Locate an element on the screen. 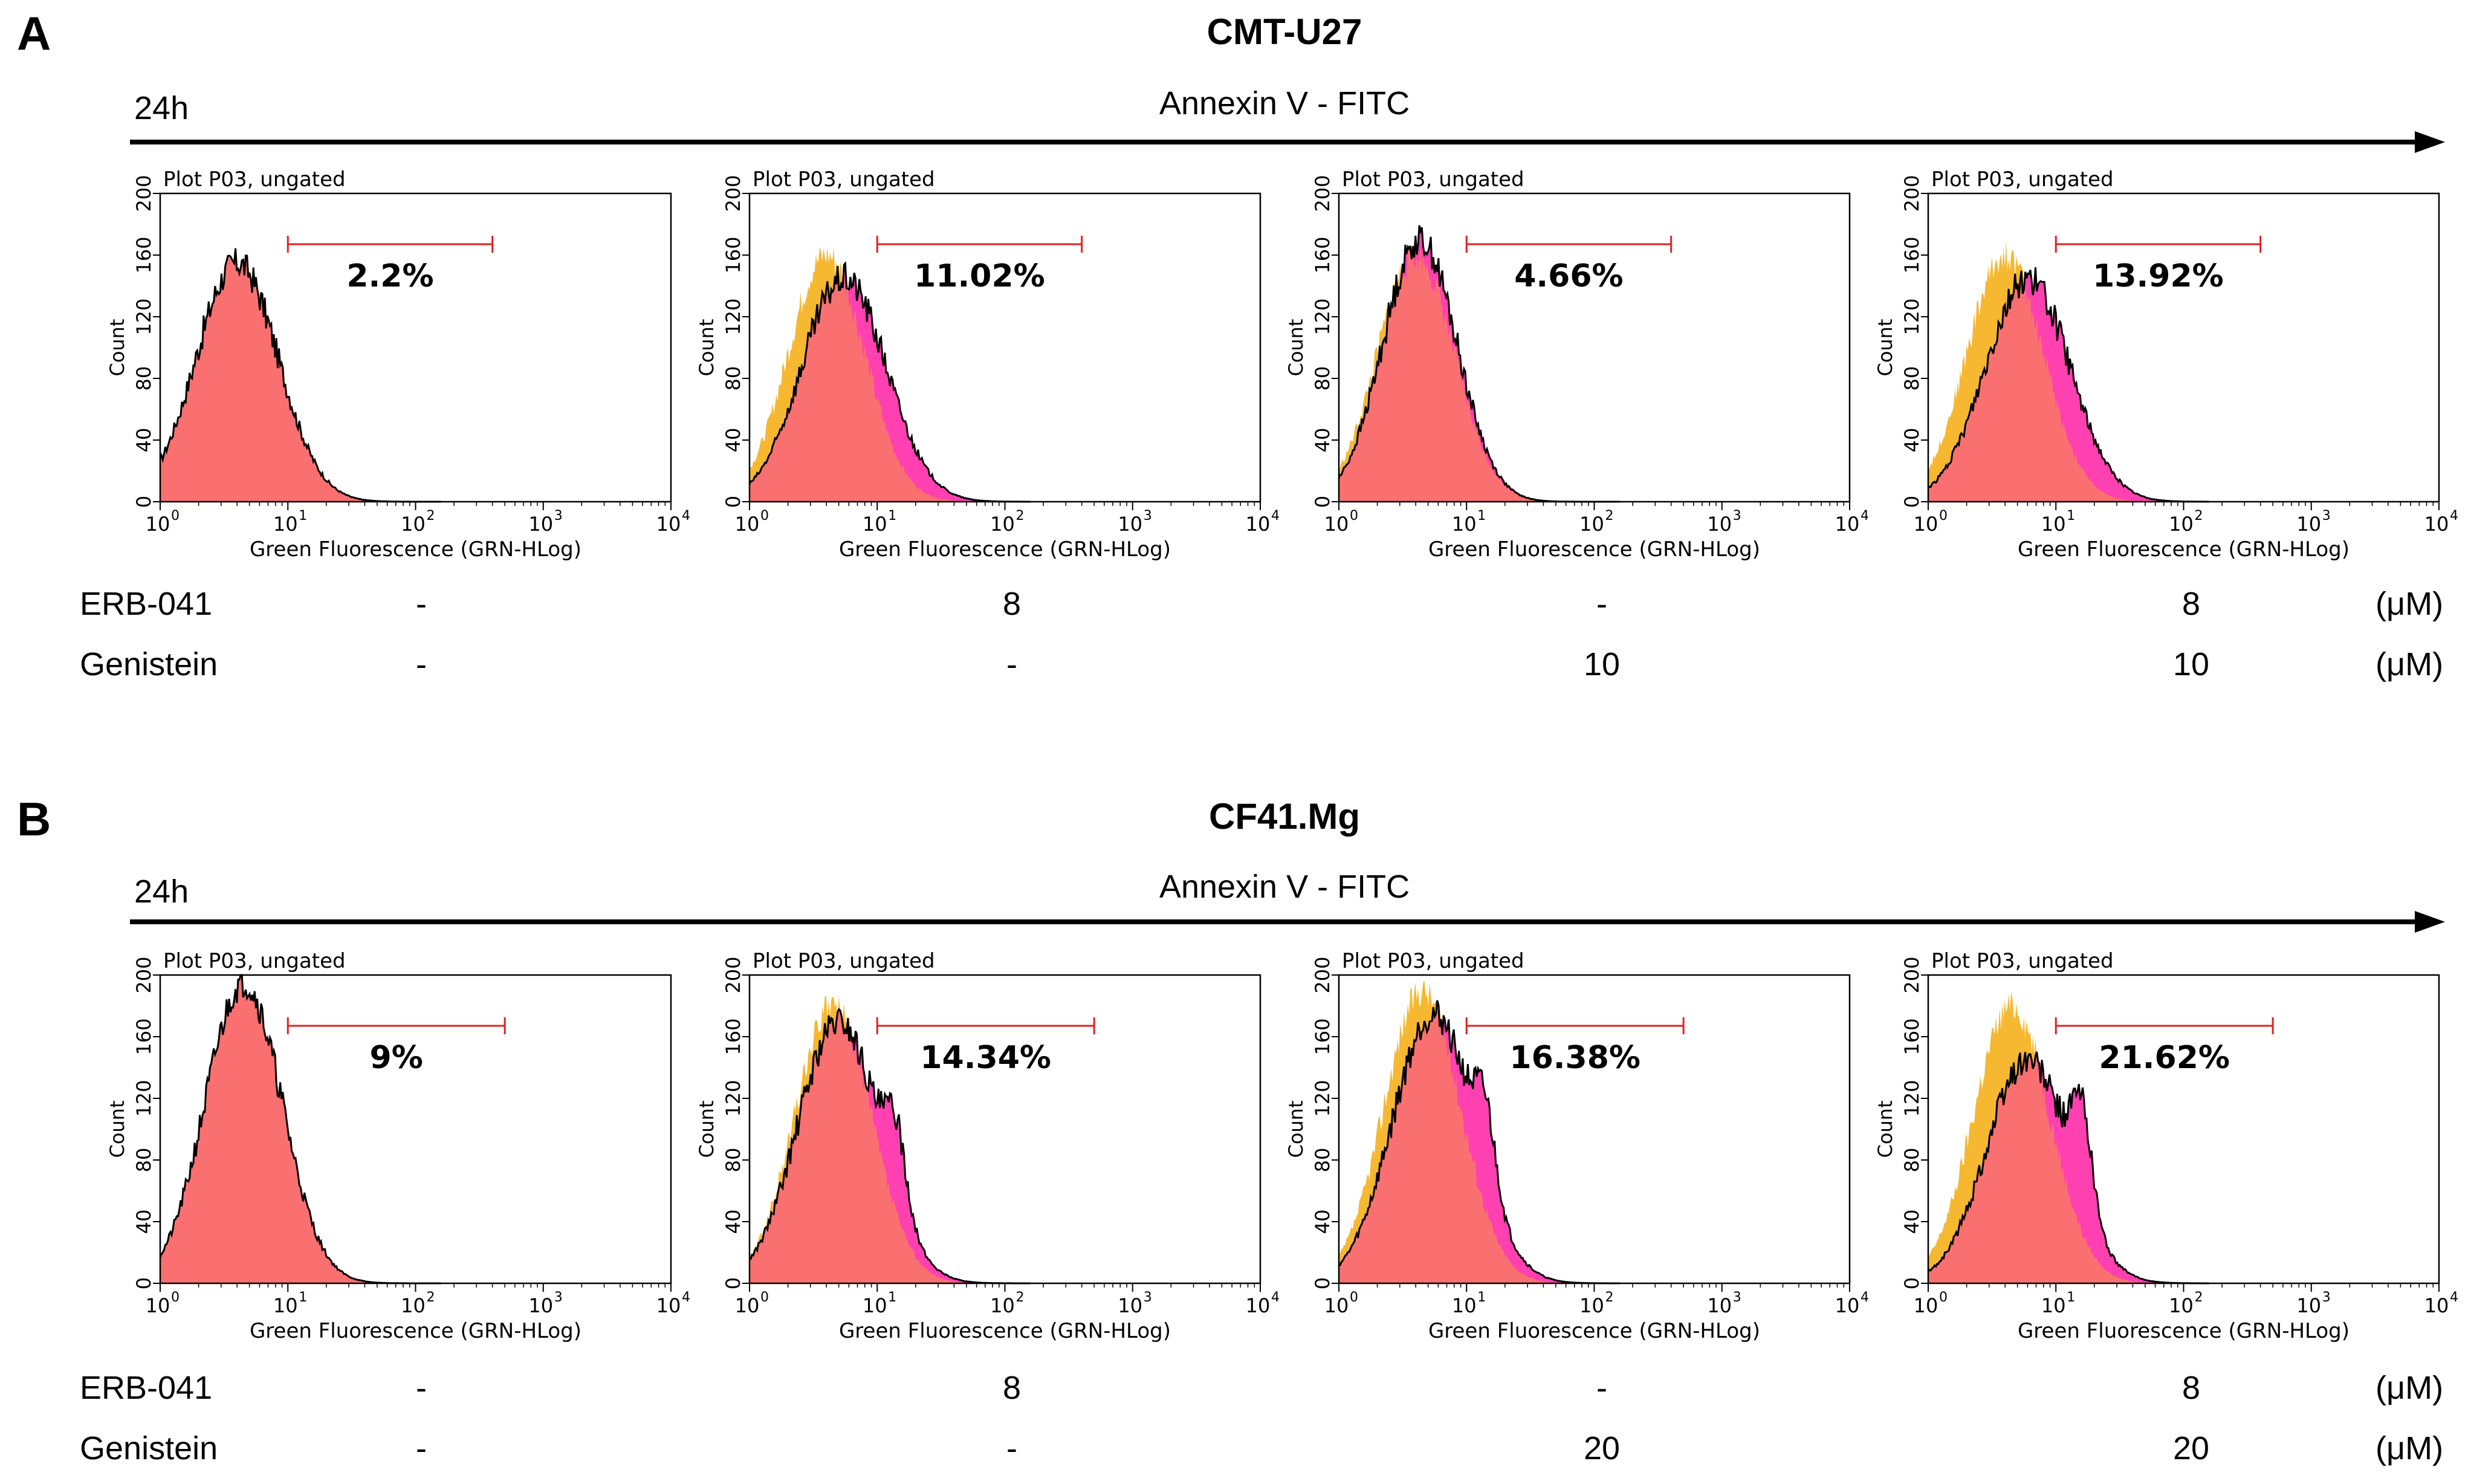 The image size is (2471, 1484). panel-b-arrow is located at coordinates (1287, 922).